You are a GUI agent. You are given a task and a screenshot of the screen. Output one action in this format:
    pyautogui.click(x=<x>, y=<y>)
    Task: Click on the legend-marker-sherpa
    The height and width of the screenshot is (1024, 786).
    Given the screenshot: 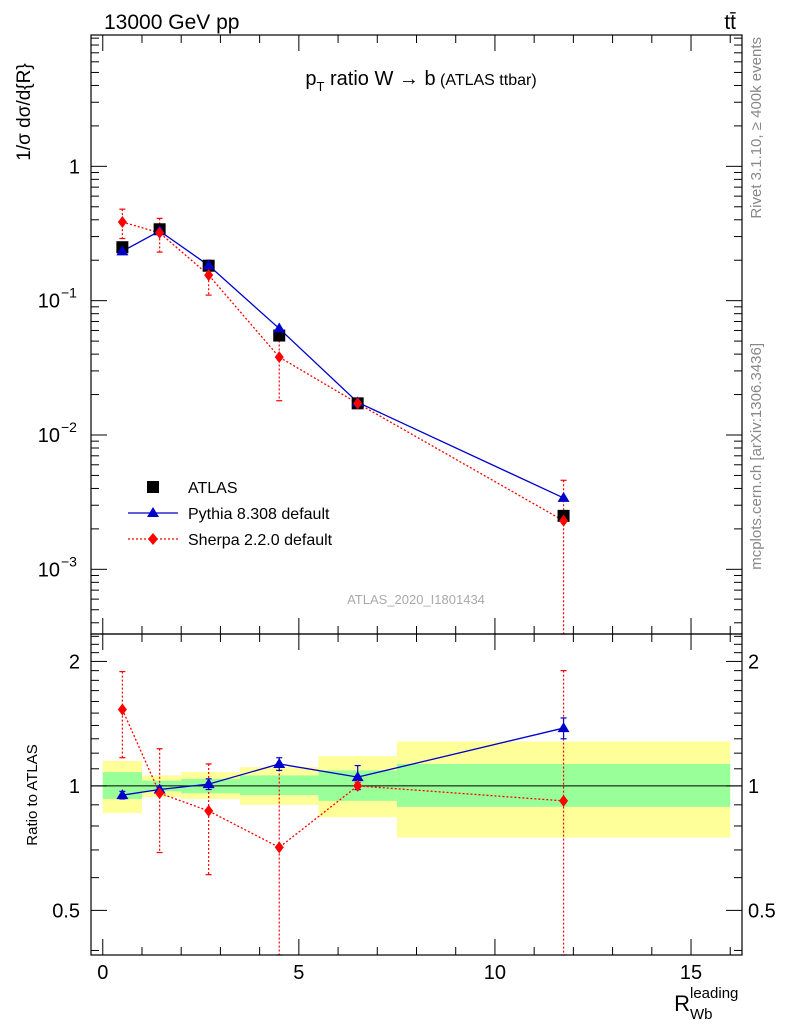 What is the action you would take?
    pyautogui.click(x=153, y=539)
    